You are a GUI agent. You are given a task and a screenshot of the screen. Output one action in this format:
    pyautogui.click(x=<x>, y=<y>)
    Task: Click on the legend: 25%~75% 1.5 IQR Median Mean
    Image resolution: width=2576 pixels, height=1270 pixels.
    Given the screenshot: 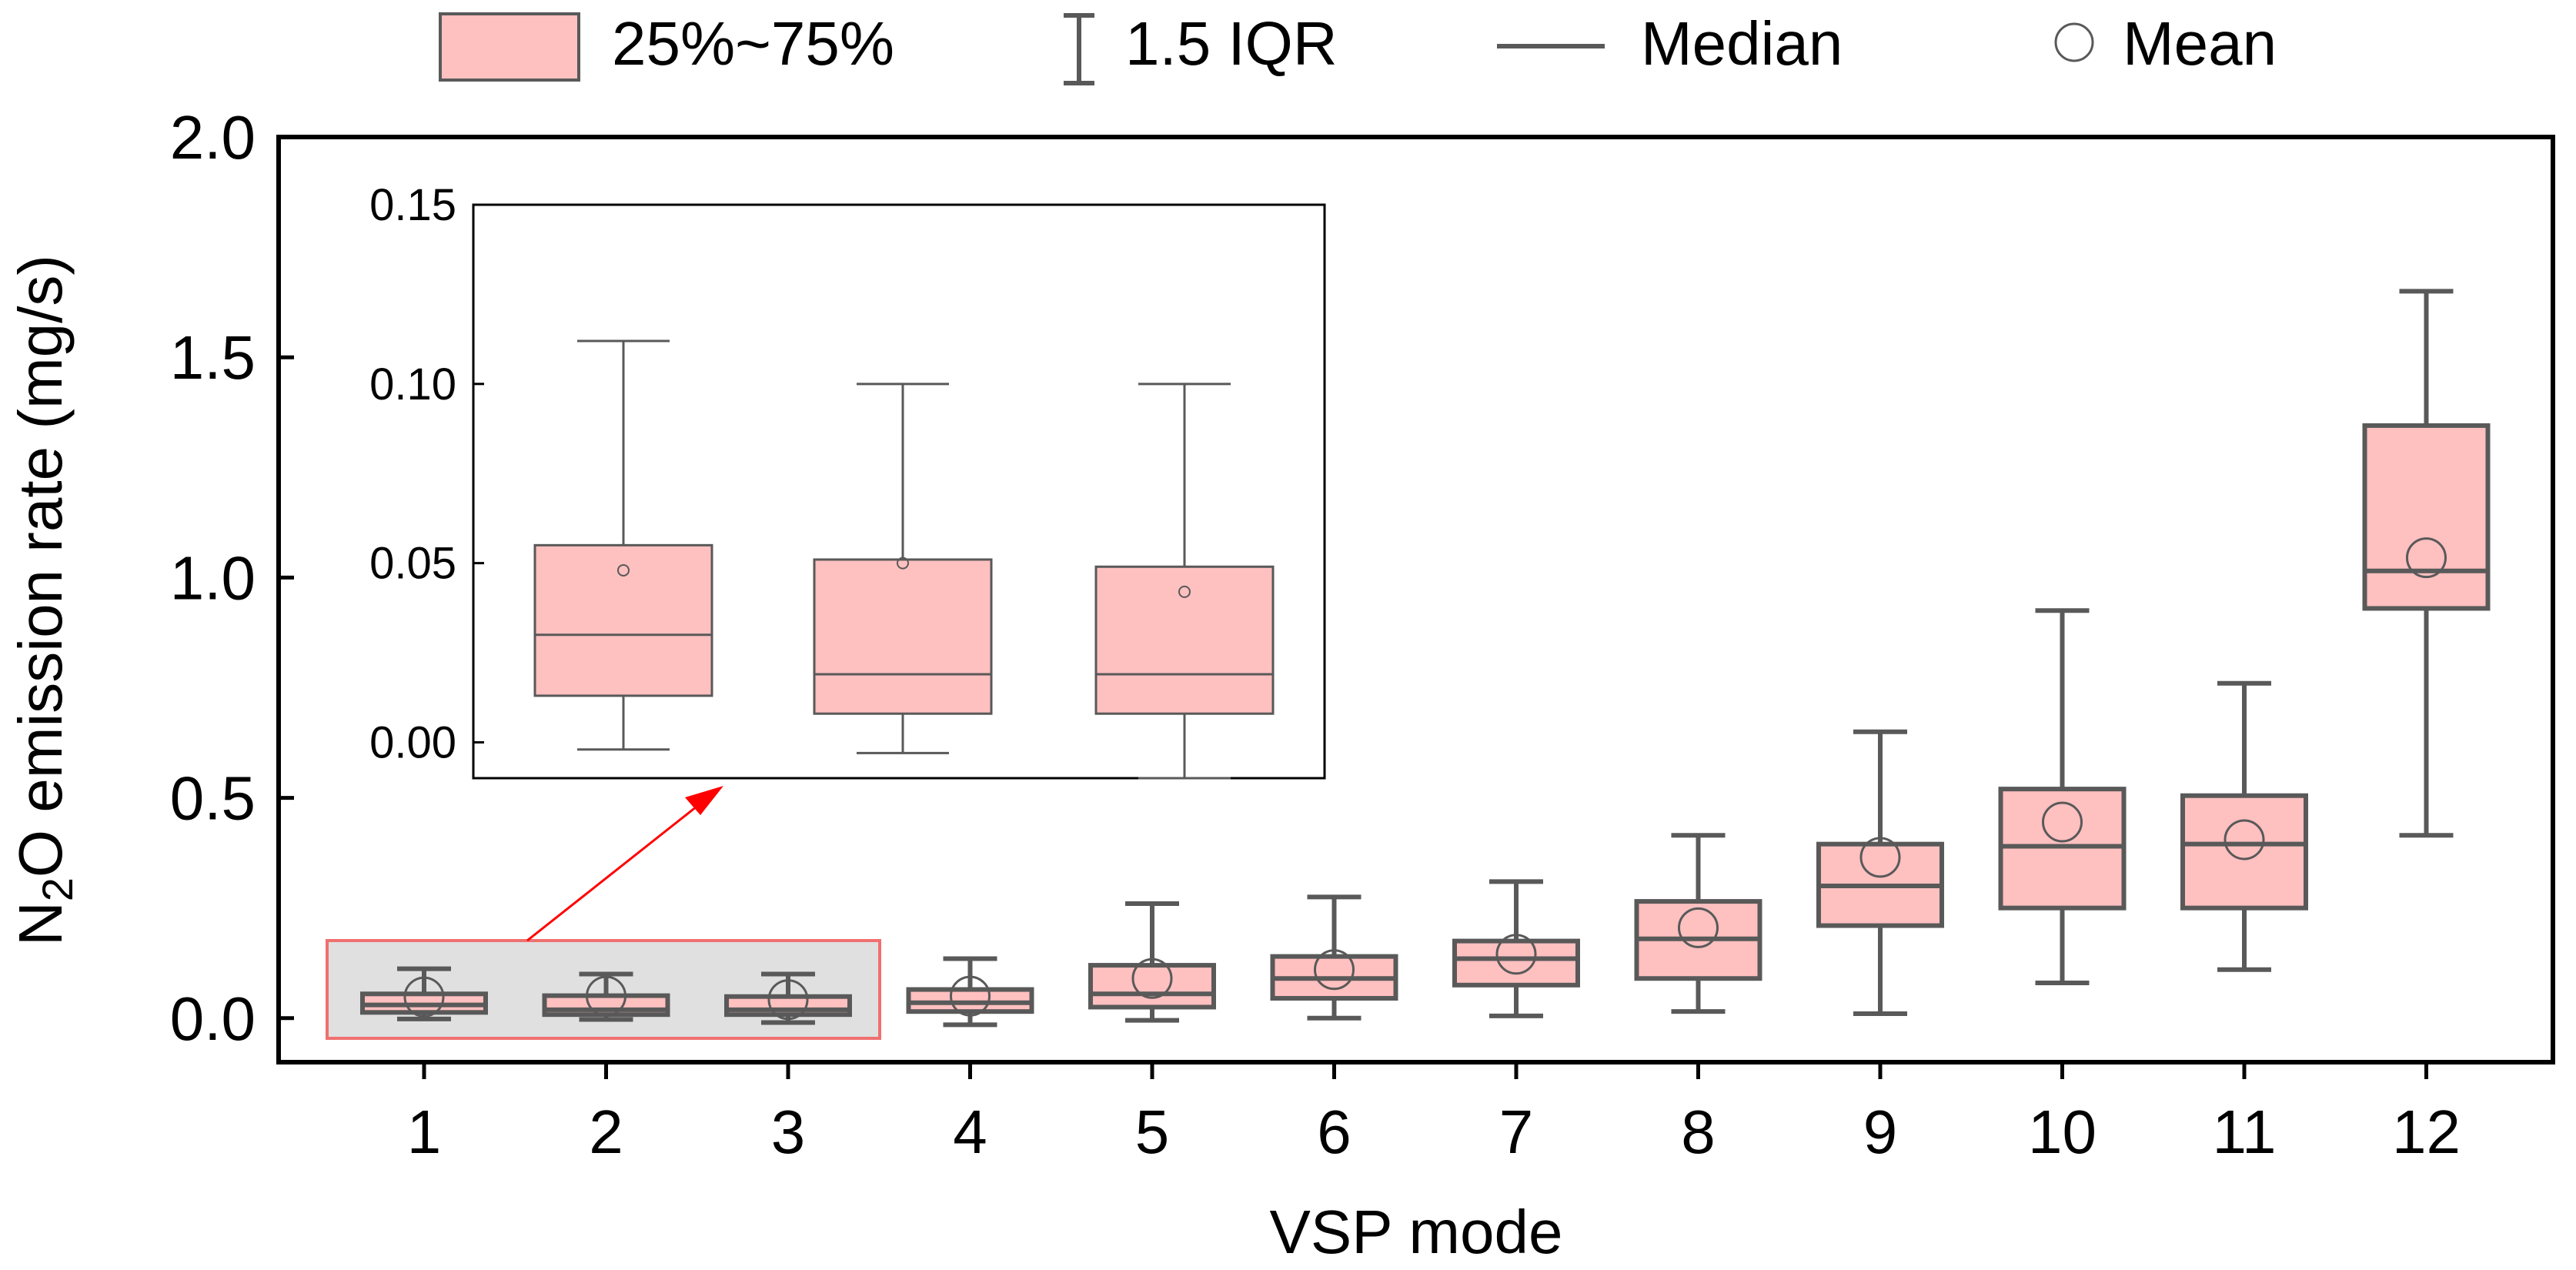 What is the action you would take?
    pyautogui.click(x=1358, y=47)
    